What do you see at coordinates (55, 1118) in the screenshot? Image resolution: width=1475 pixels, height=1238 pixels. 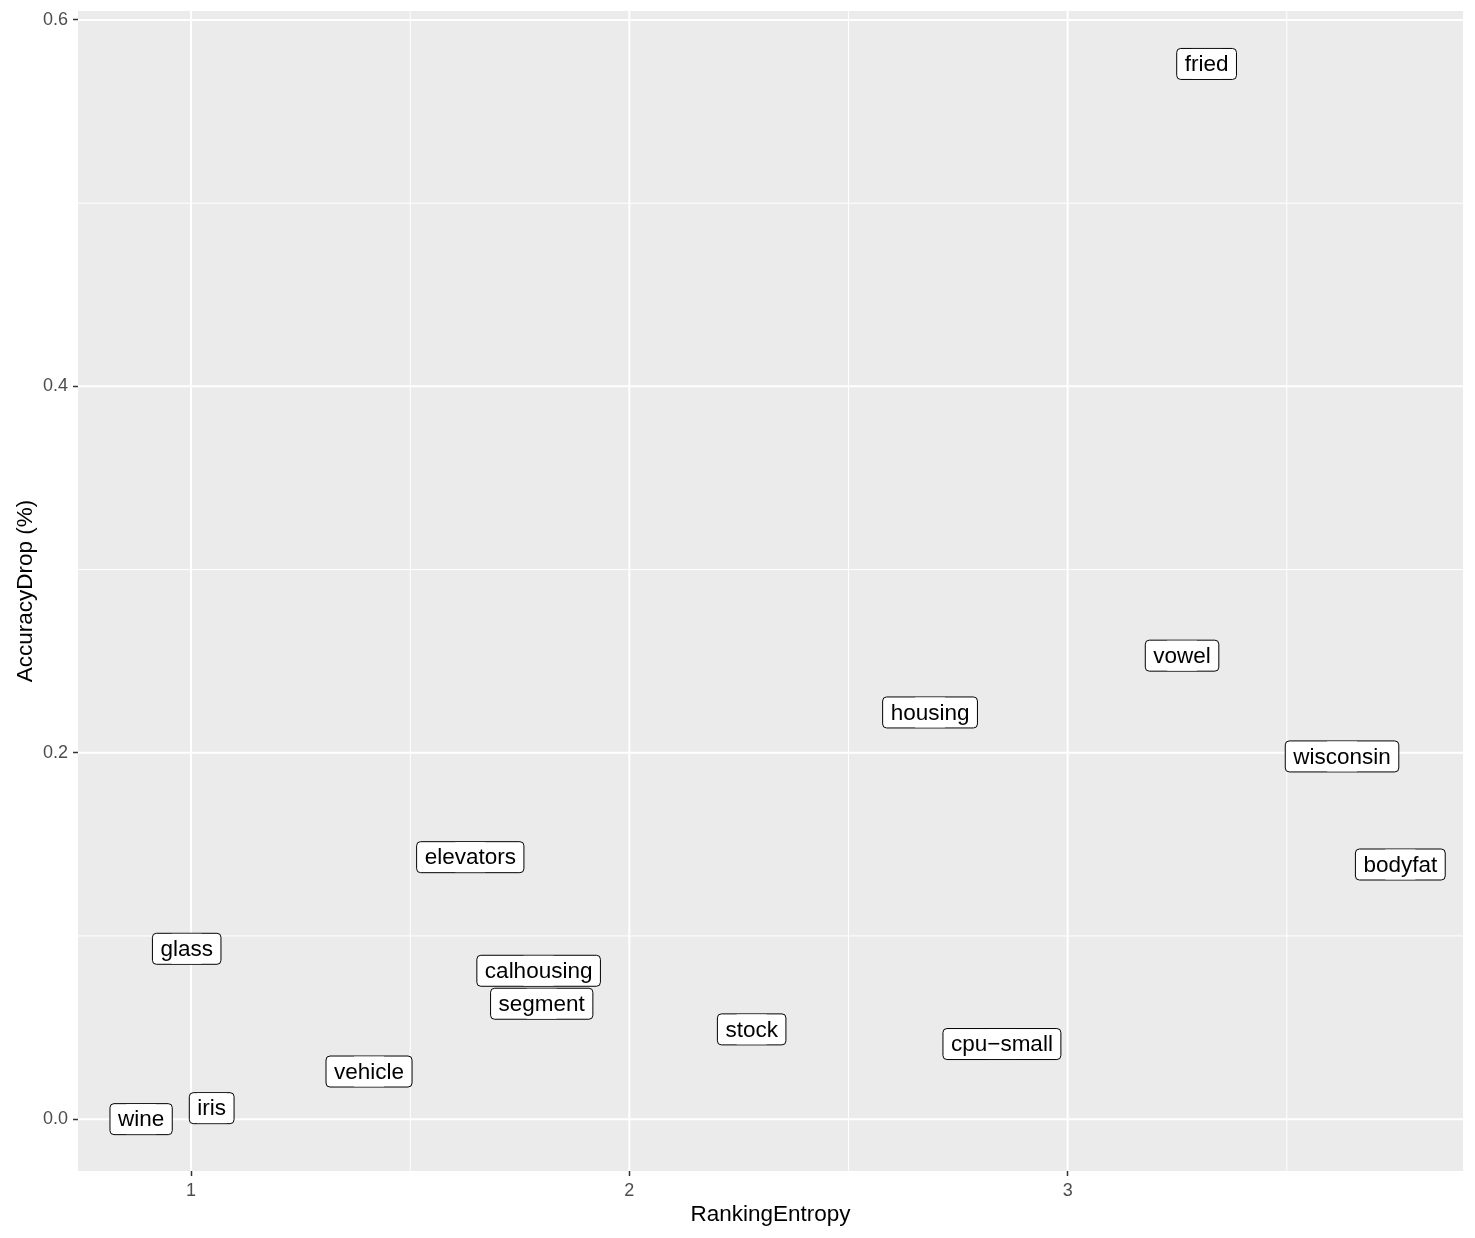 I see `y-tick-label: 0.0` at bounding box center [55, 1118].